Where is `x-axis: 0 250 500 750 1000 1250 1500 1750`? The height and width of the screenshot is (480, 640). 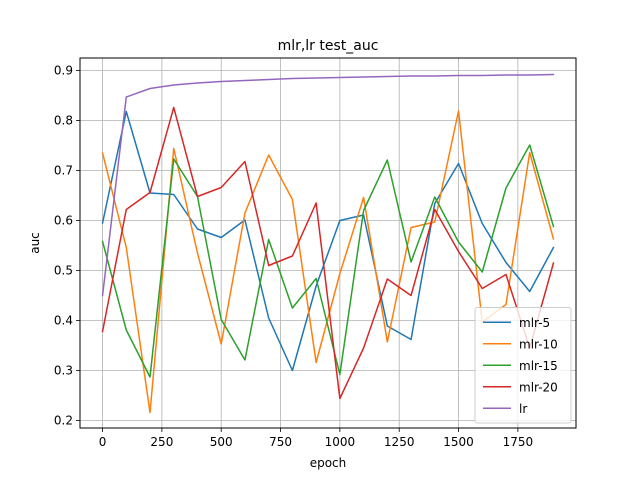 x-axis: 0 250 500 750 1000 1250 1500 1750 is located at coordinates (316, 438).